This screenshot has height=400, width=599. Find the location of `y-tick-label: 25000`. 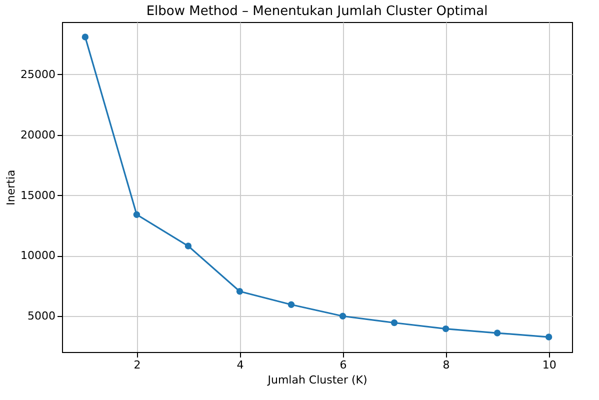

y-tick-label: 25000 is located at coordinates (38, 74).